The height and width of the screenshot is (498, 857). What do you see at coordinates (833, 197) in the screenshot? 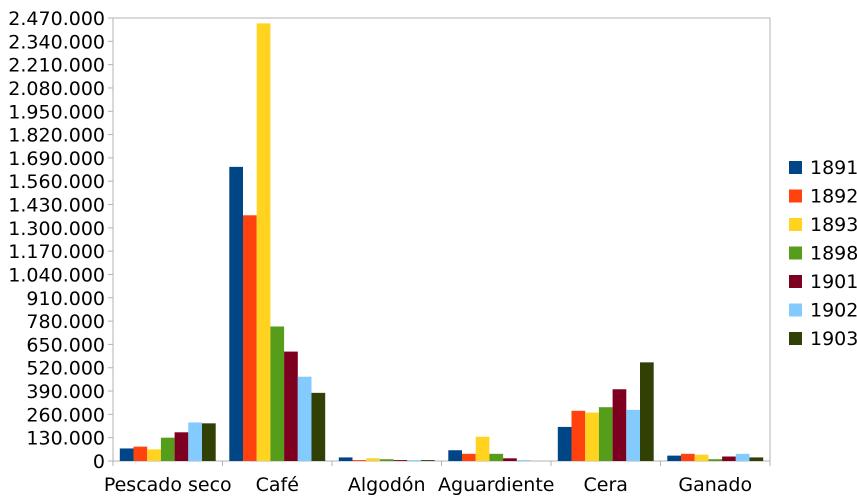
I see `legend-label: 1892` at bounding box center [833, 197].